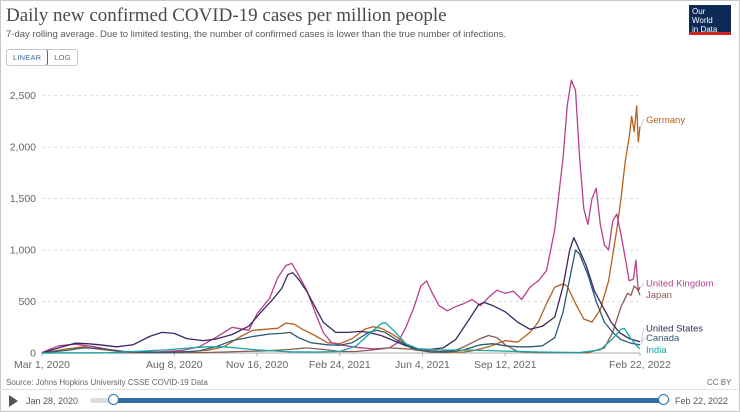 Image resolution: width=740 pixels, height=412 pixels. I want to click on timeline-end-date: Feb 22, 2022, so click(702, 401).